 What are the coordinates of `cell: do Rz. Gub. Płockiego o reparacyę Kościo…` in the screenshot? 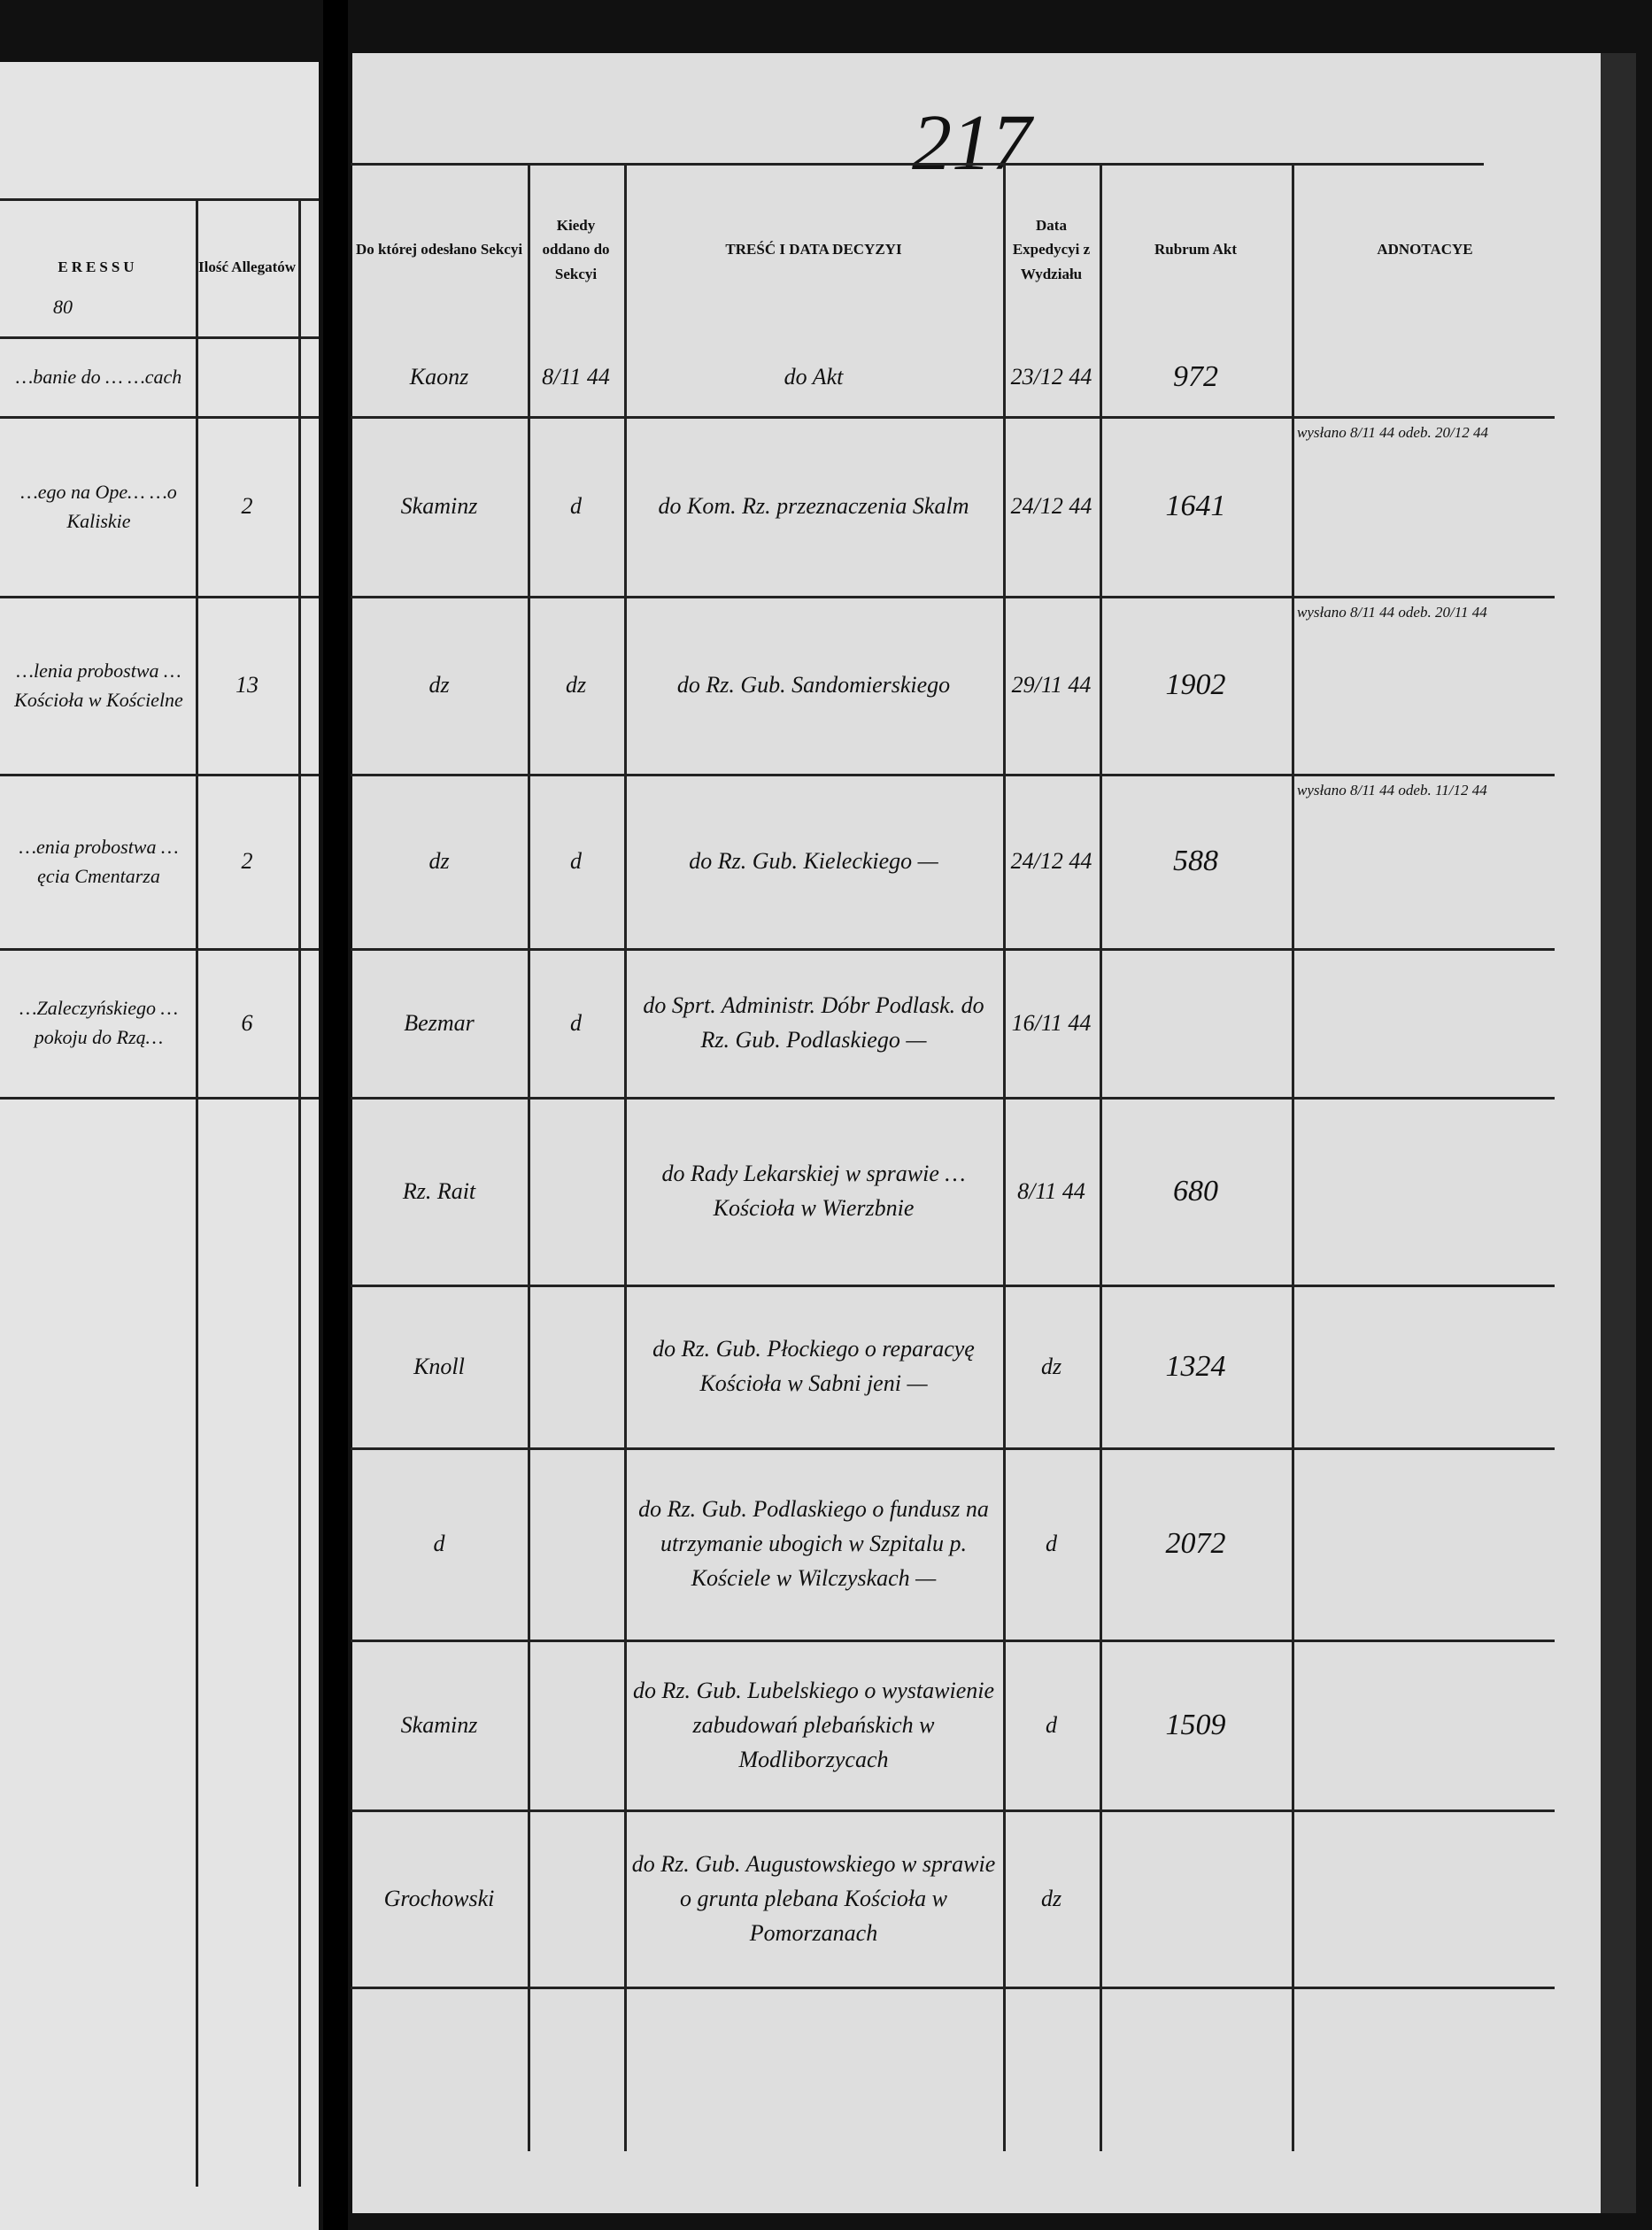 It's located at (813, 1366).